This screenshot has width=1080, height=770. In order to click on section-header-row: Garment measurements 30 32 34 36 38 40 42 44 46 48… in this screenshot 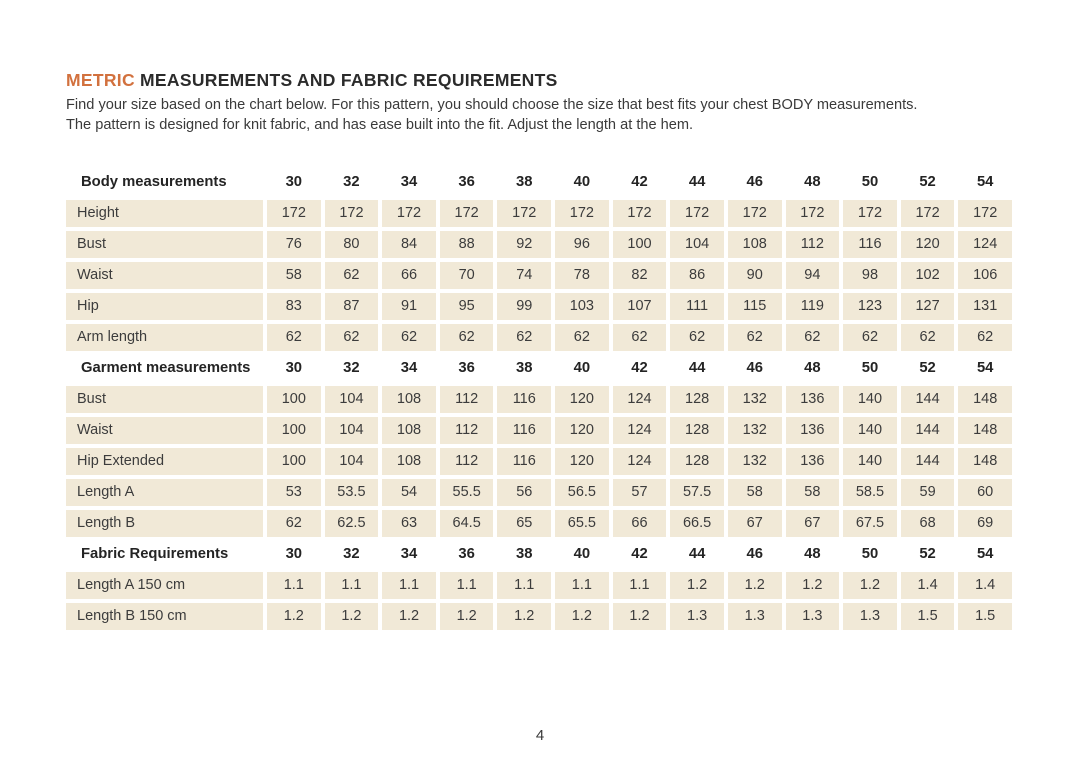, I will do `click(539, 368)`.